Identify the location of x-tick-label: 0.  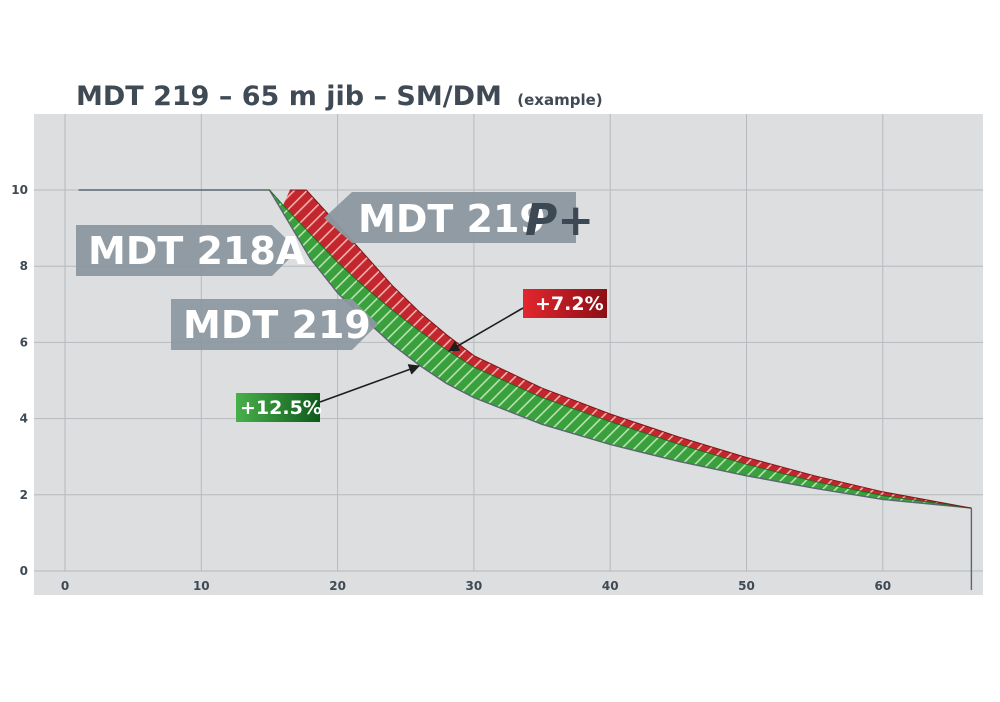
(65, 586).